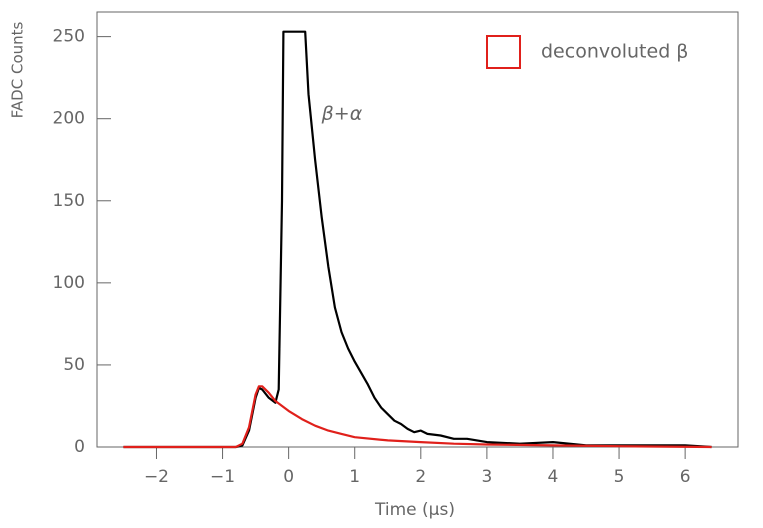 The width and height of the screenshot is (763, 528). I want to click on series-line, so click(417, 417).